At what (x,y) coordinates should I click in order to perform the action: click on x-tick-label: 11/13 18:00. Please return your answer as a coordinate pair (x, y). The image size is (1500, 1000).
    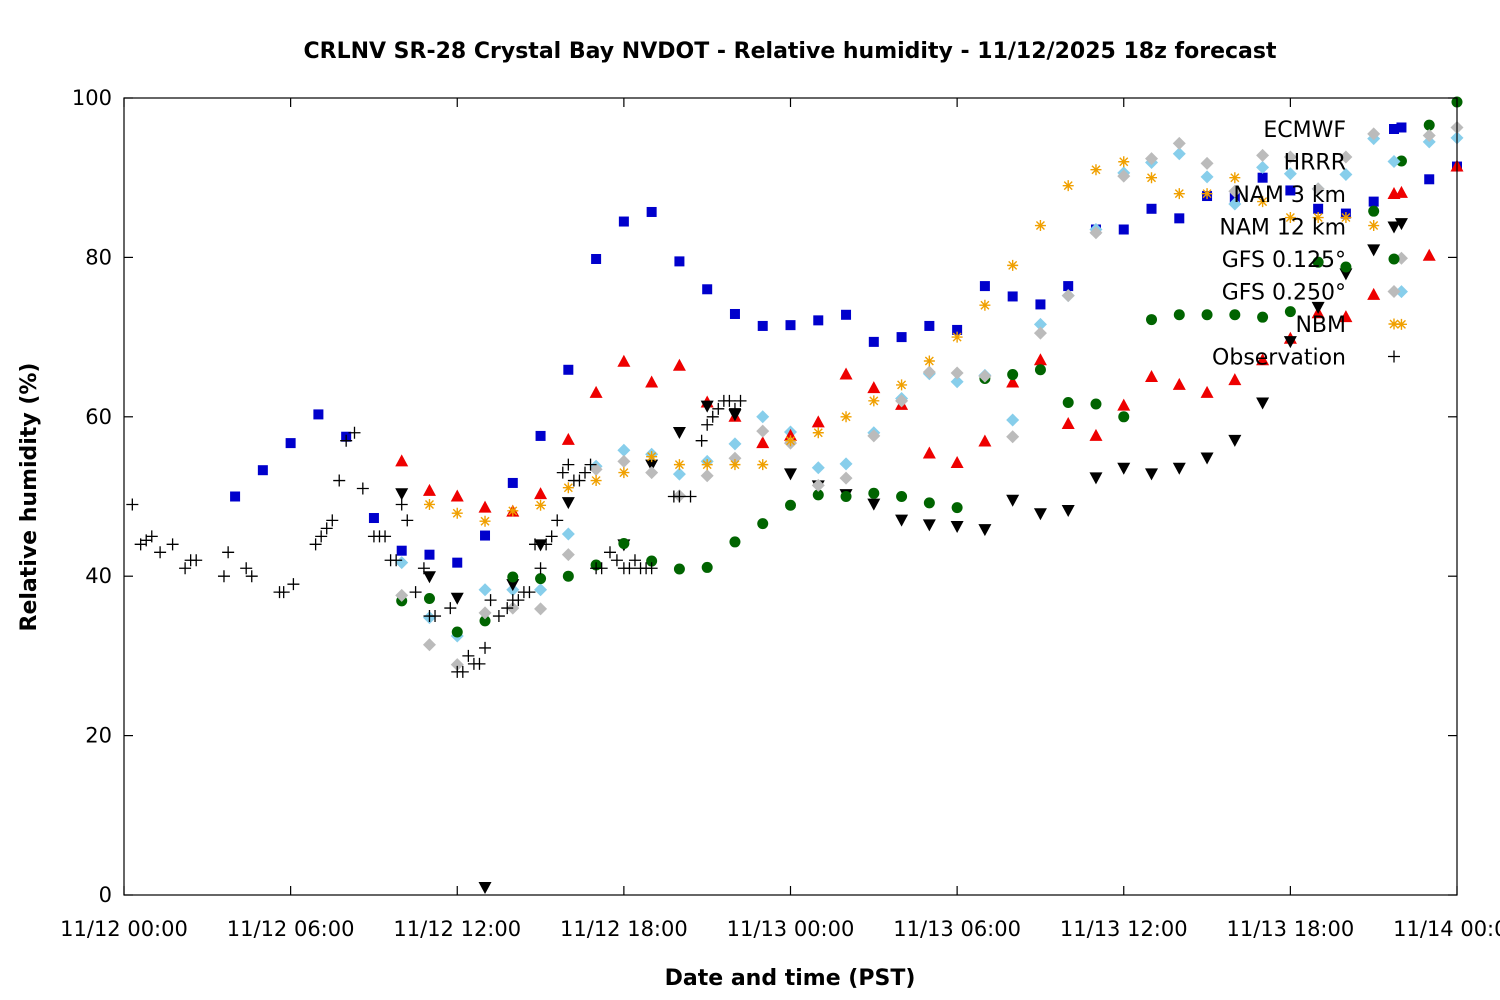
    Looking at the image, I should click on (1291, 929).